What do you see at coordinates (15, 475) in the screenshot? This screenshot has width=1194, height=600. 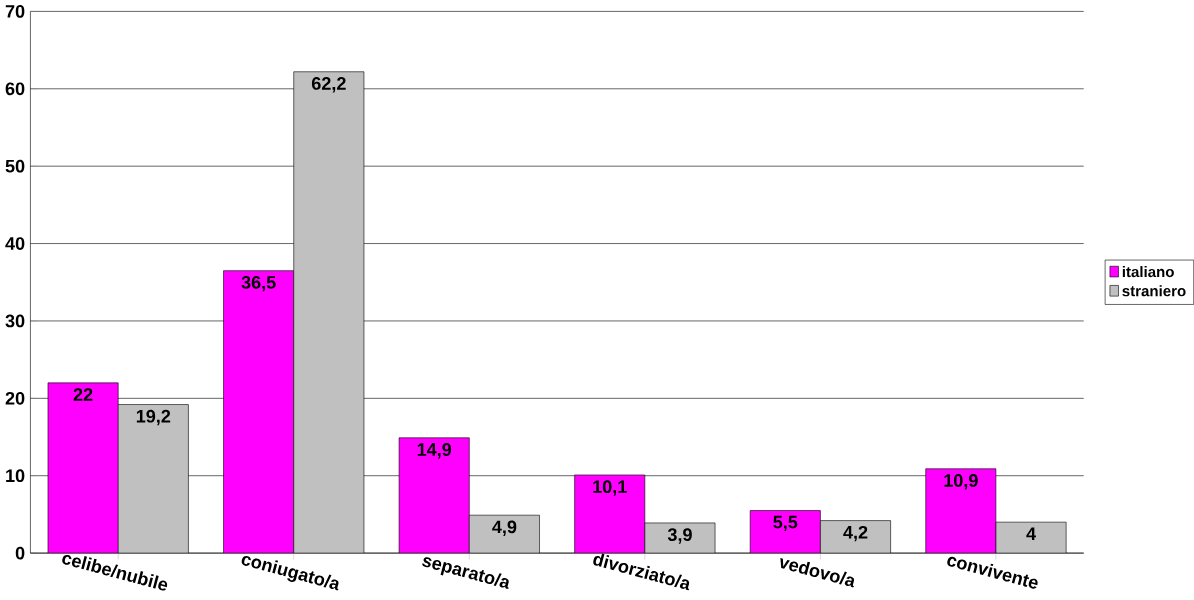 I see `y-tick-label: 10` at bounding box center [15, 475].